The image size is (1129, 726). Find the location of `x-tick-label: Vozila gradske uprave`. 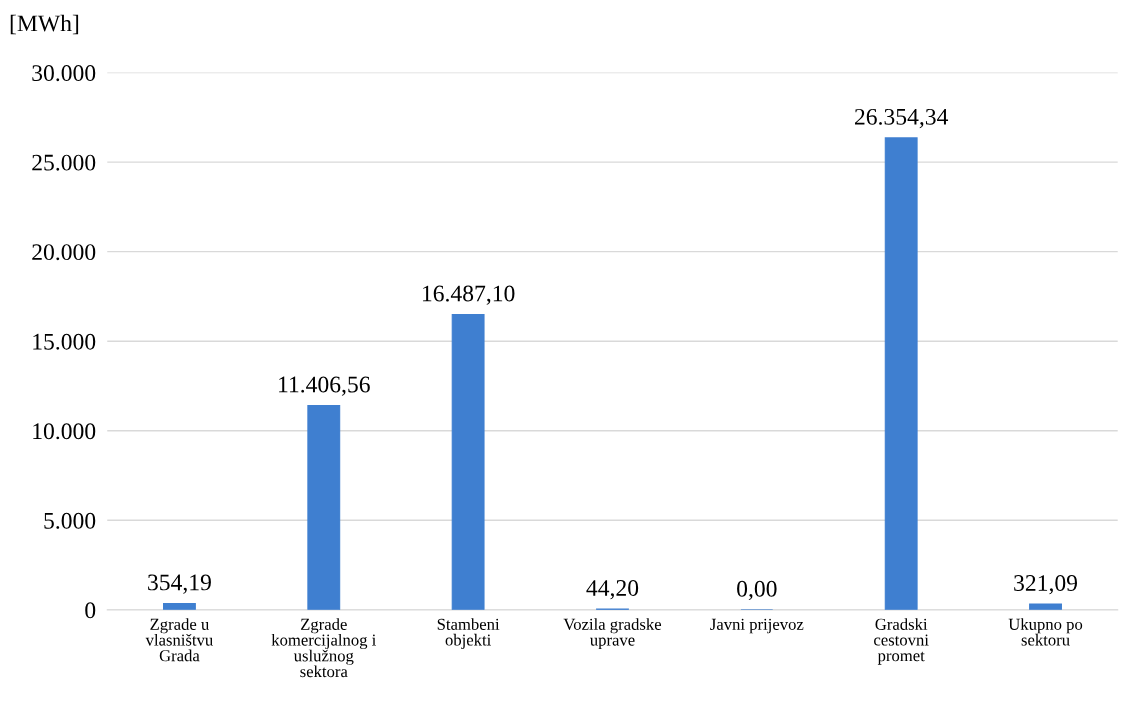

x-tick-label: Vozila gradske uprave is located at coordinates (612, 634).